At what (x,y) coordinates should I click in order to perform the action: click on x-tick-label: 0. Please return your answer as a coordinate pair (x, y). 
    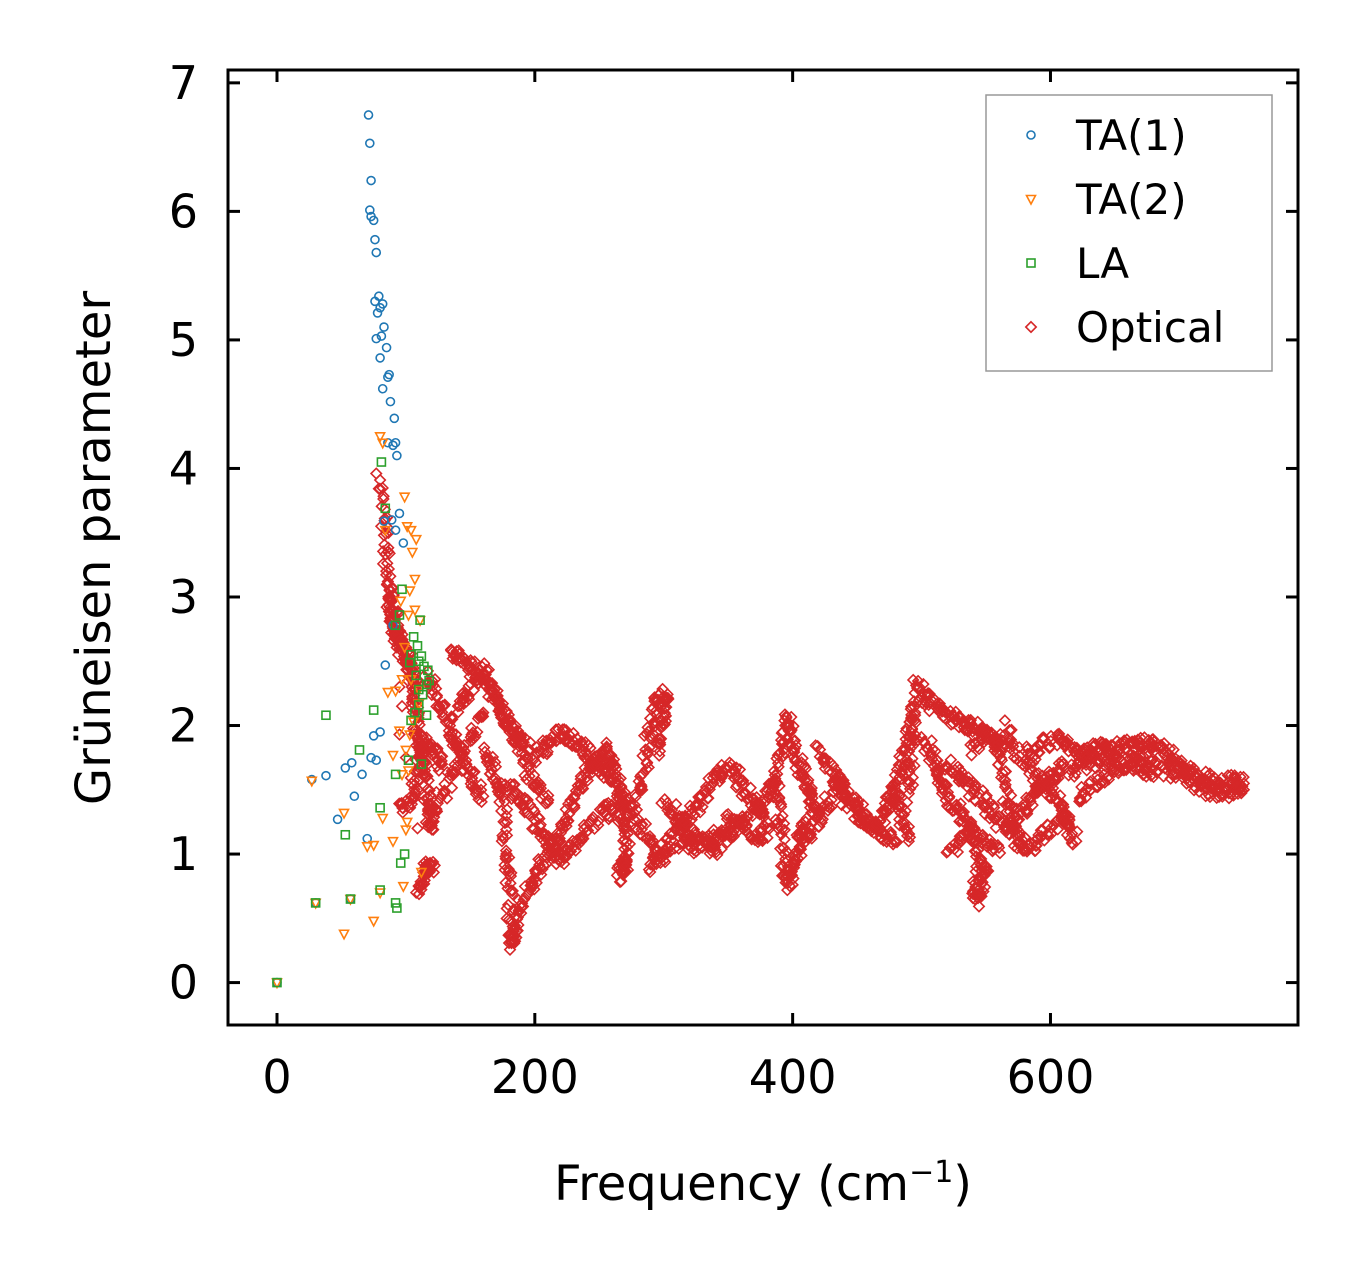
    Looking at the image, I should click on (276, 1077).